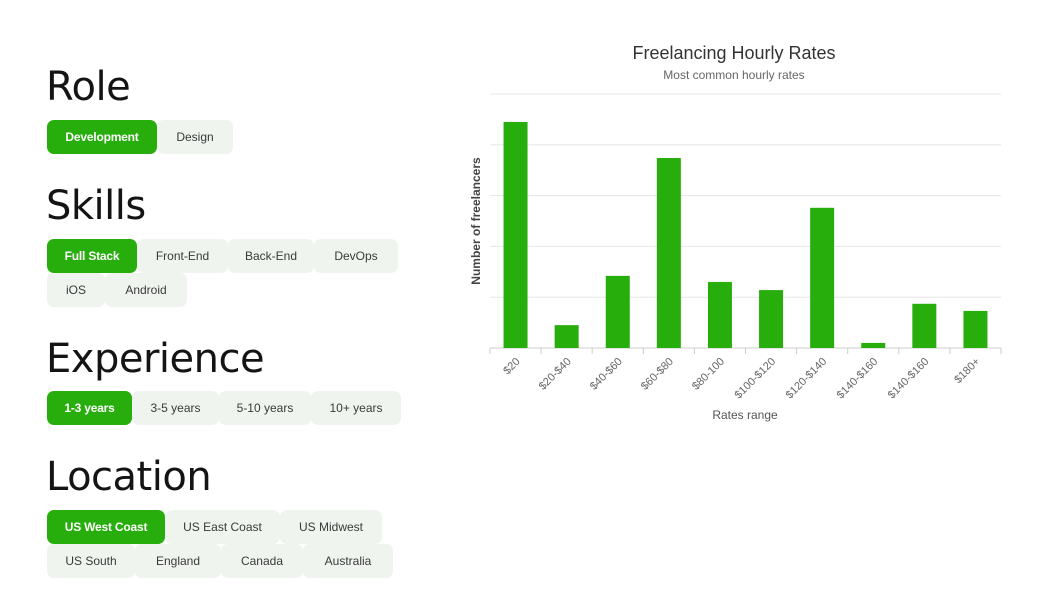  I want to click on role-chips: Development Design, so click(237, 137).